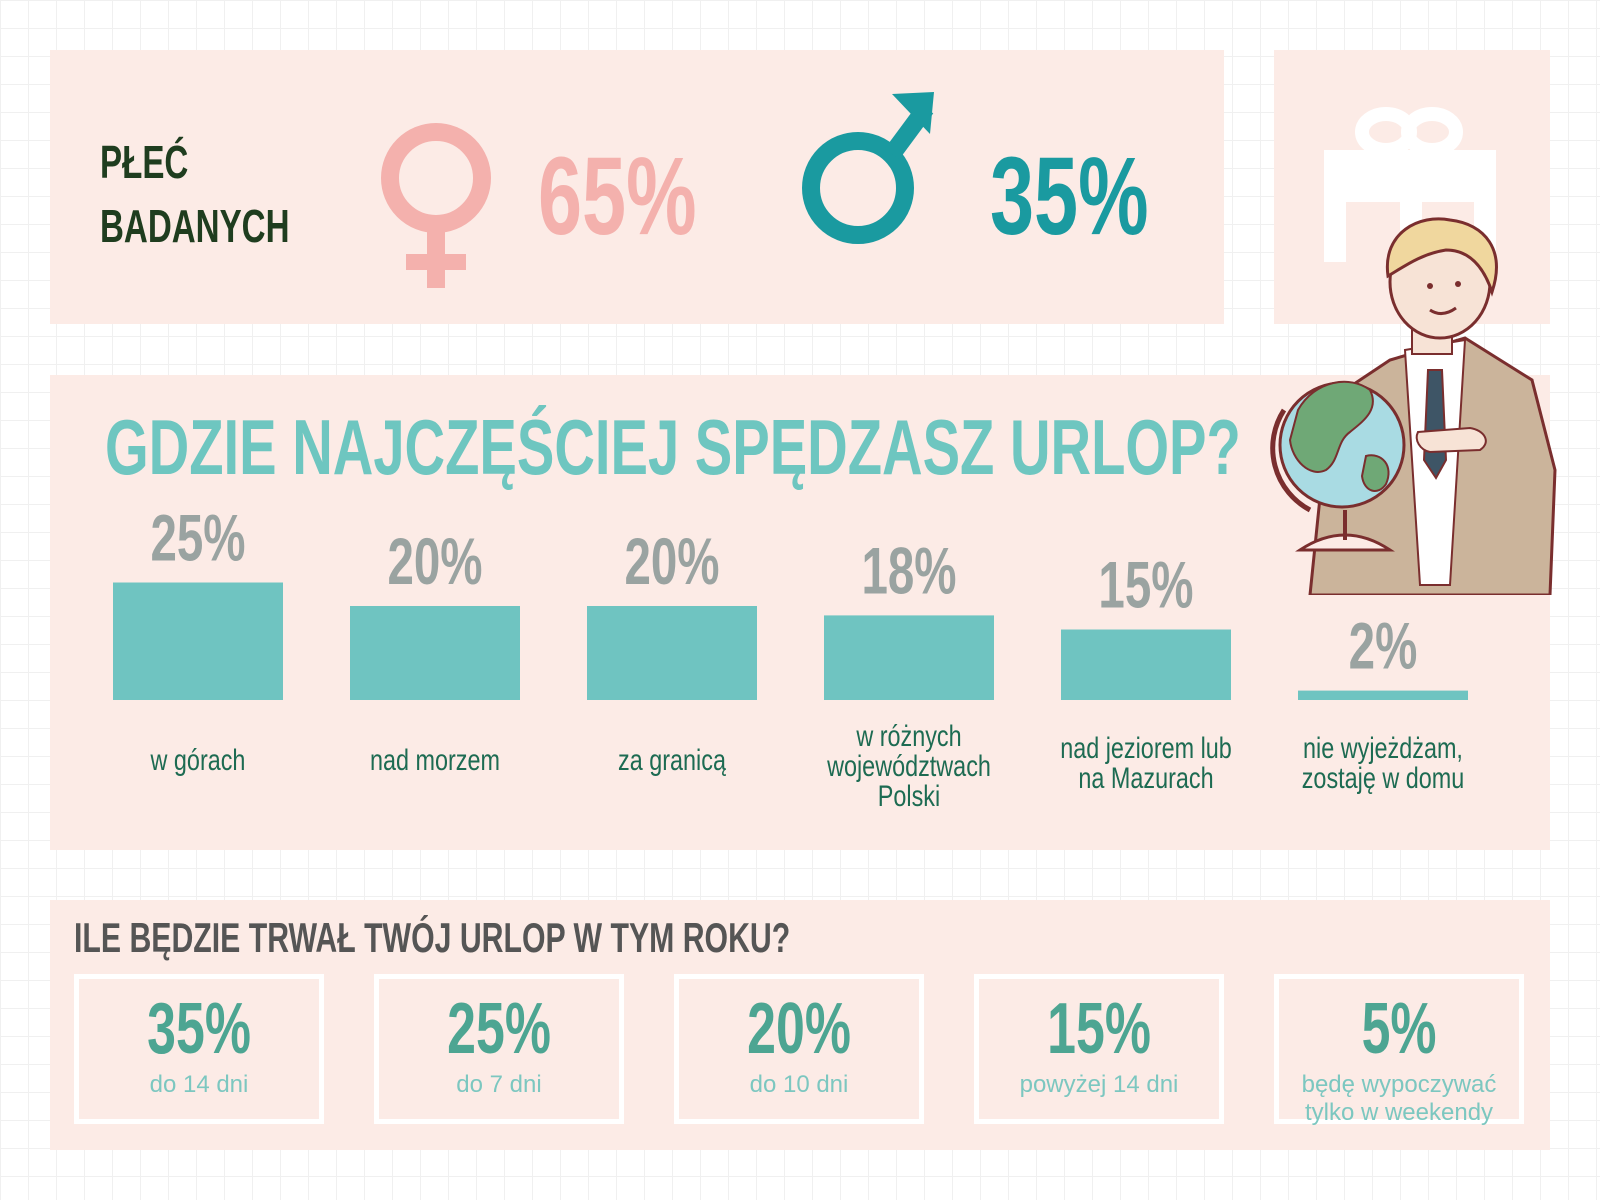 The width and height of the screenshot is (1600, 1200). I want to click on gender-title: PŁEĆ BADANYCH, so click(231, 194).